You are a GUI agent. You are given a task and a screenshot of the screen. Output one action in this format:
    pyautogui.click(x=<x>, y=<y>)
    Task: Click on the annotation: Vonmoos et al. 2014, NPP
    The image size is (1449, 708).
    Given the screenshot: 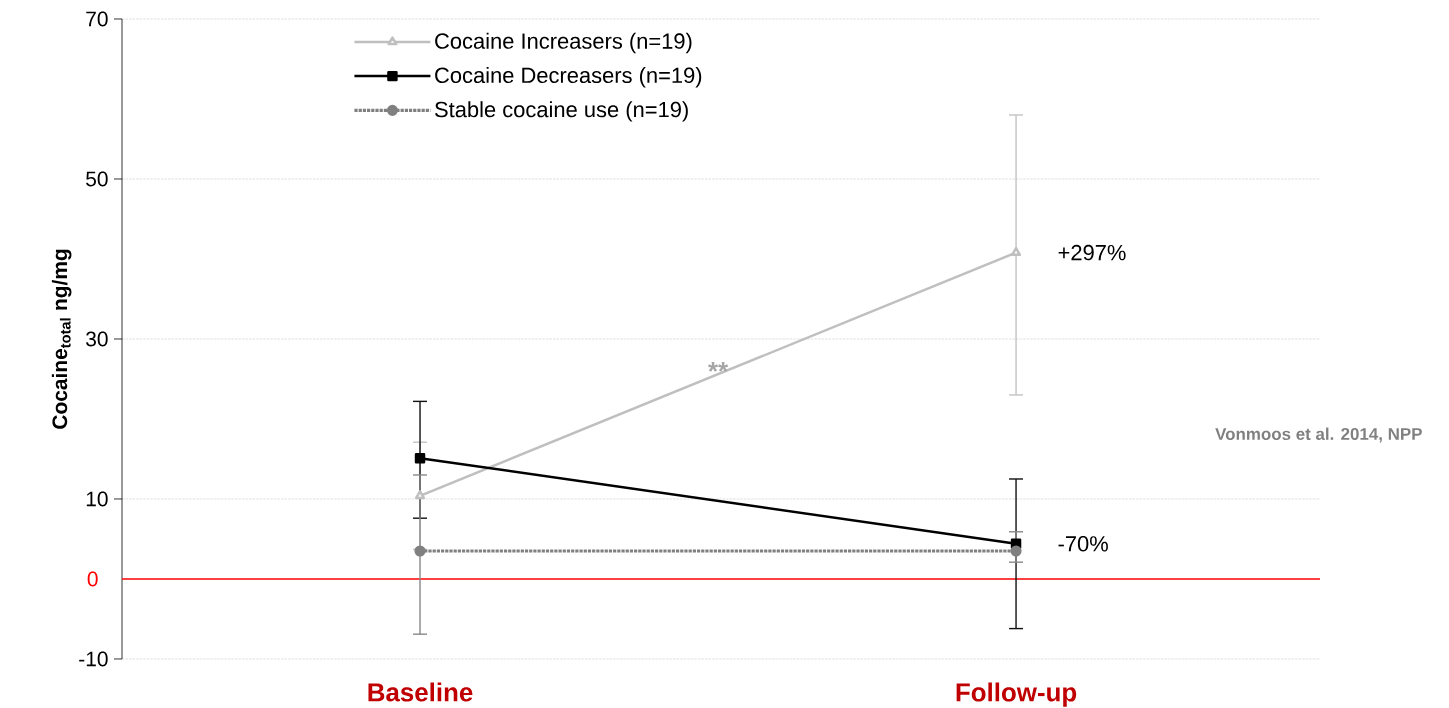 What is the action you would take?
    pyautogui.click(x=1318, y=435)
    